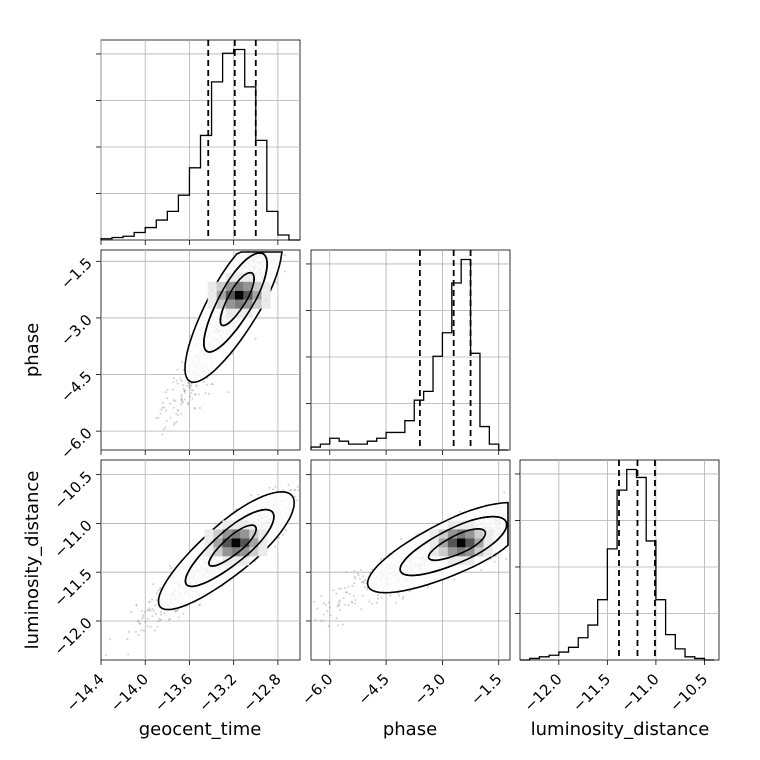 The image size is (760, 760). What do you see at coordinates (217, 692) in the screenshot?
I see `x-tick-label: −13.2` at bounding box center [217, 692].